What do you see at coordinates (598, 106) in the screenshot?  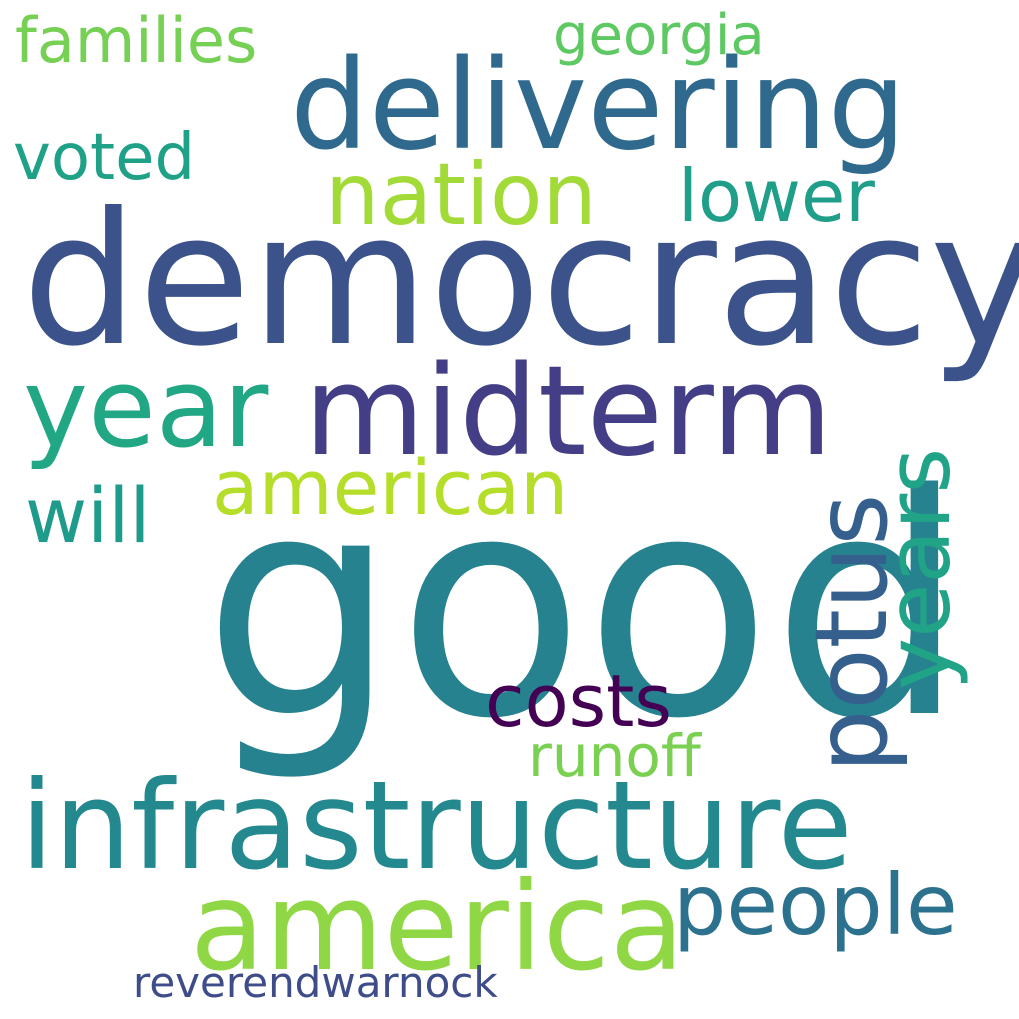 I see `word-delivering: delivering` at bounding box center [598, 106].